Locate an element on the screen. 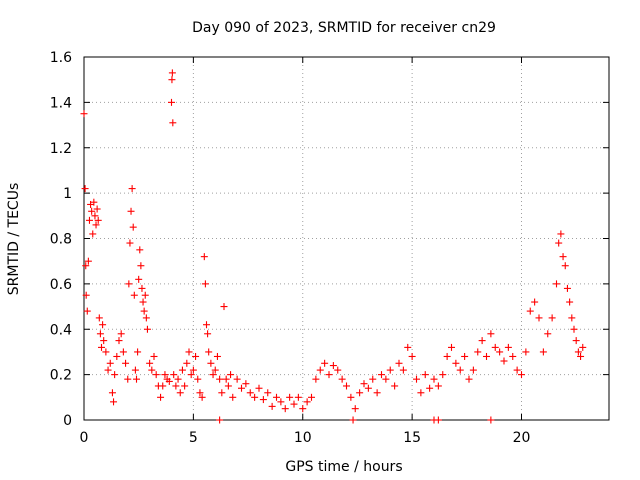 Image resolution: width=640 pixels, height=480 pixels. x-tick-label: 20 is located at coordinates (522, 438).